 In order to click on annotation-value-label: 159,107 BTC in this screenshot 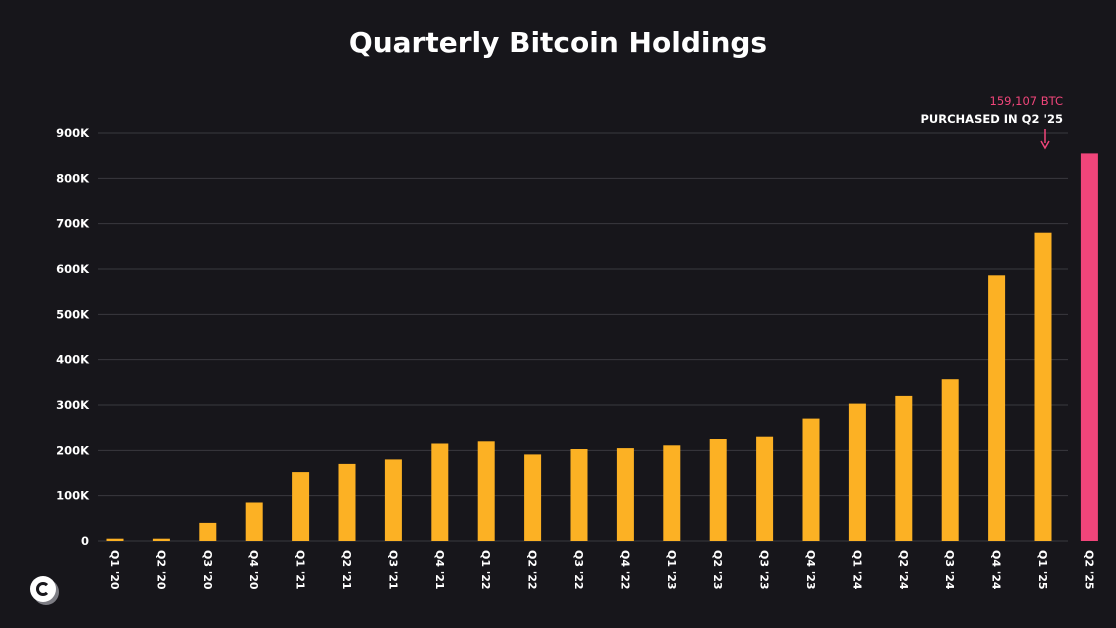, I will do `click(1026, 101)`.